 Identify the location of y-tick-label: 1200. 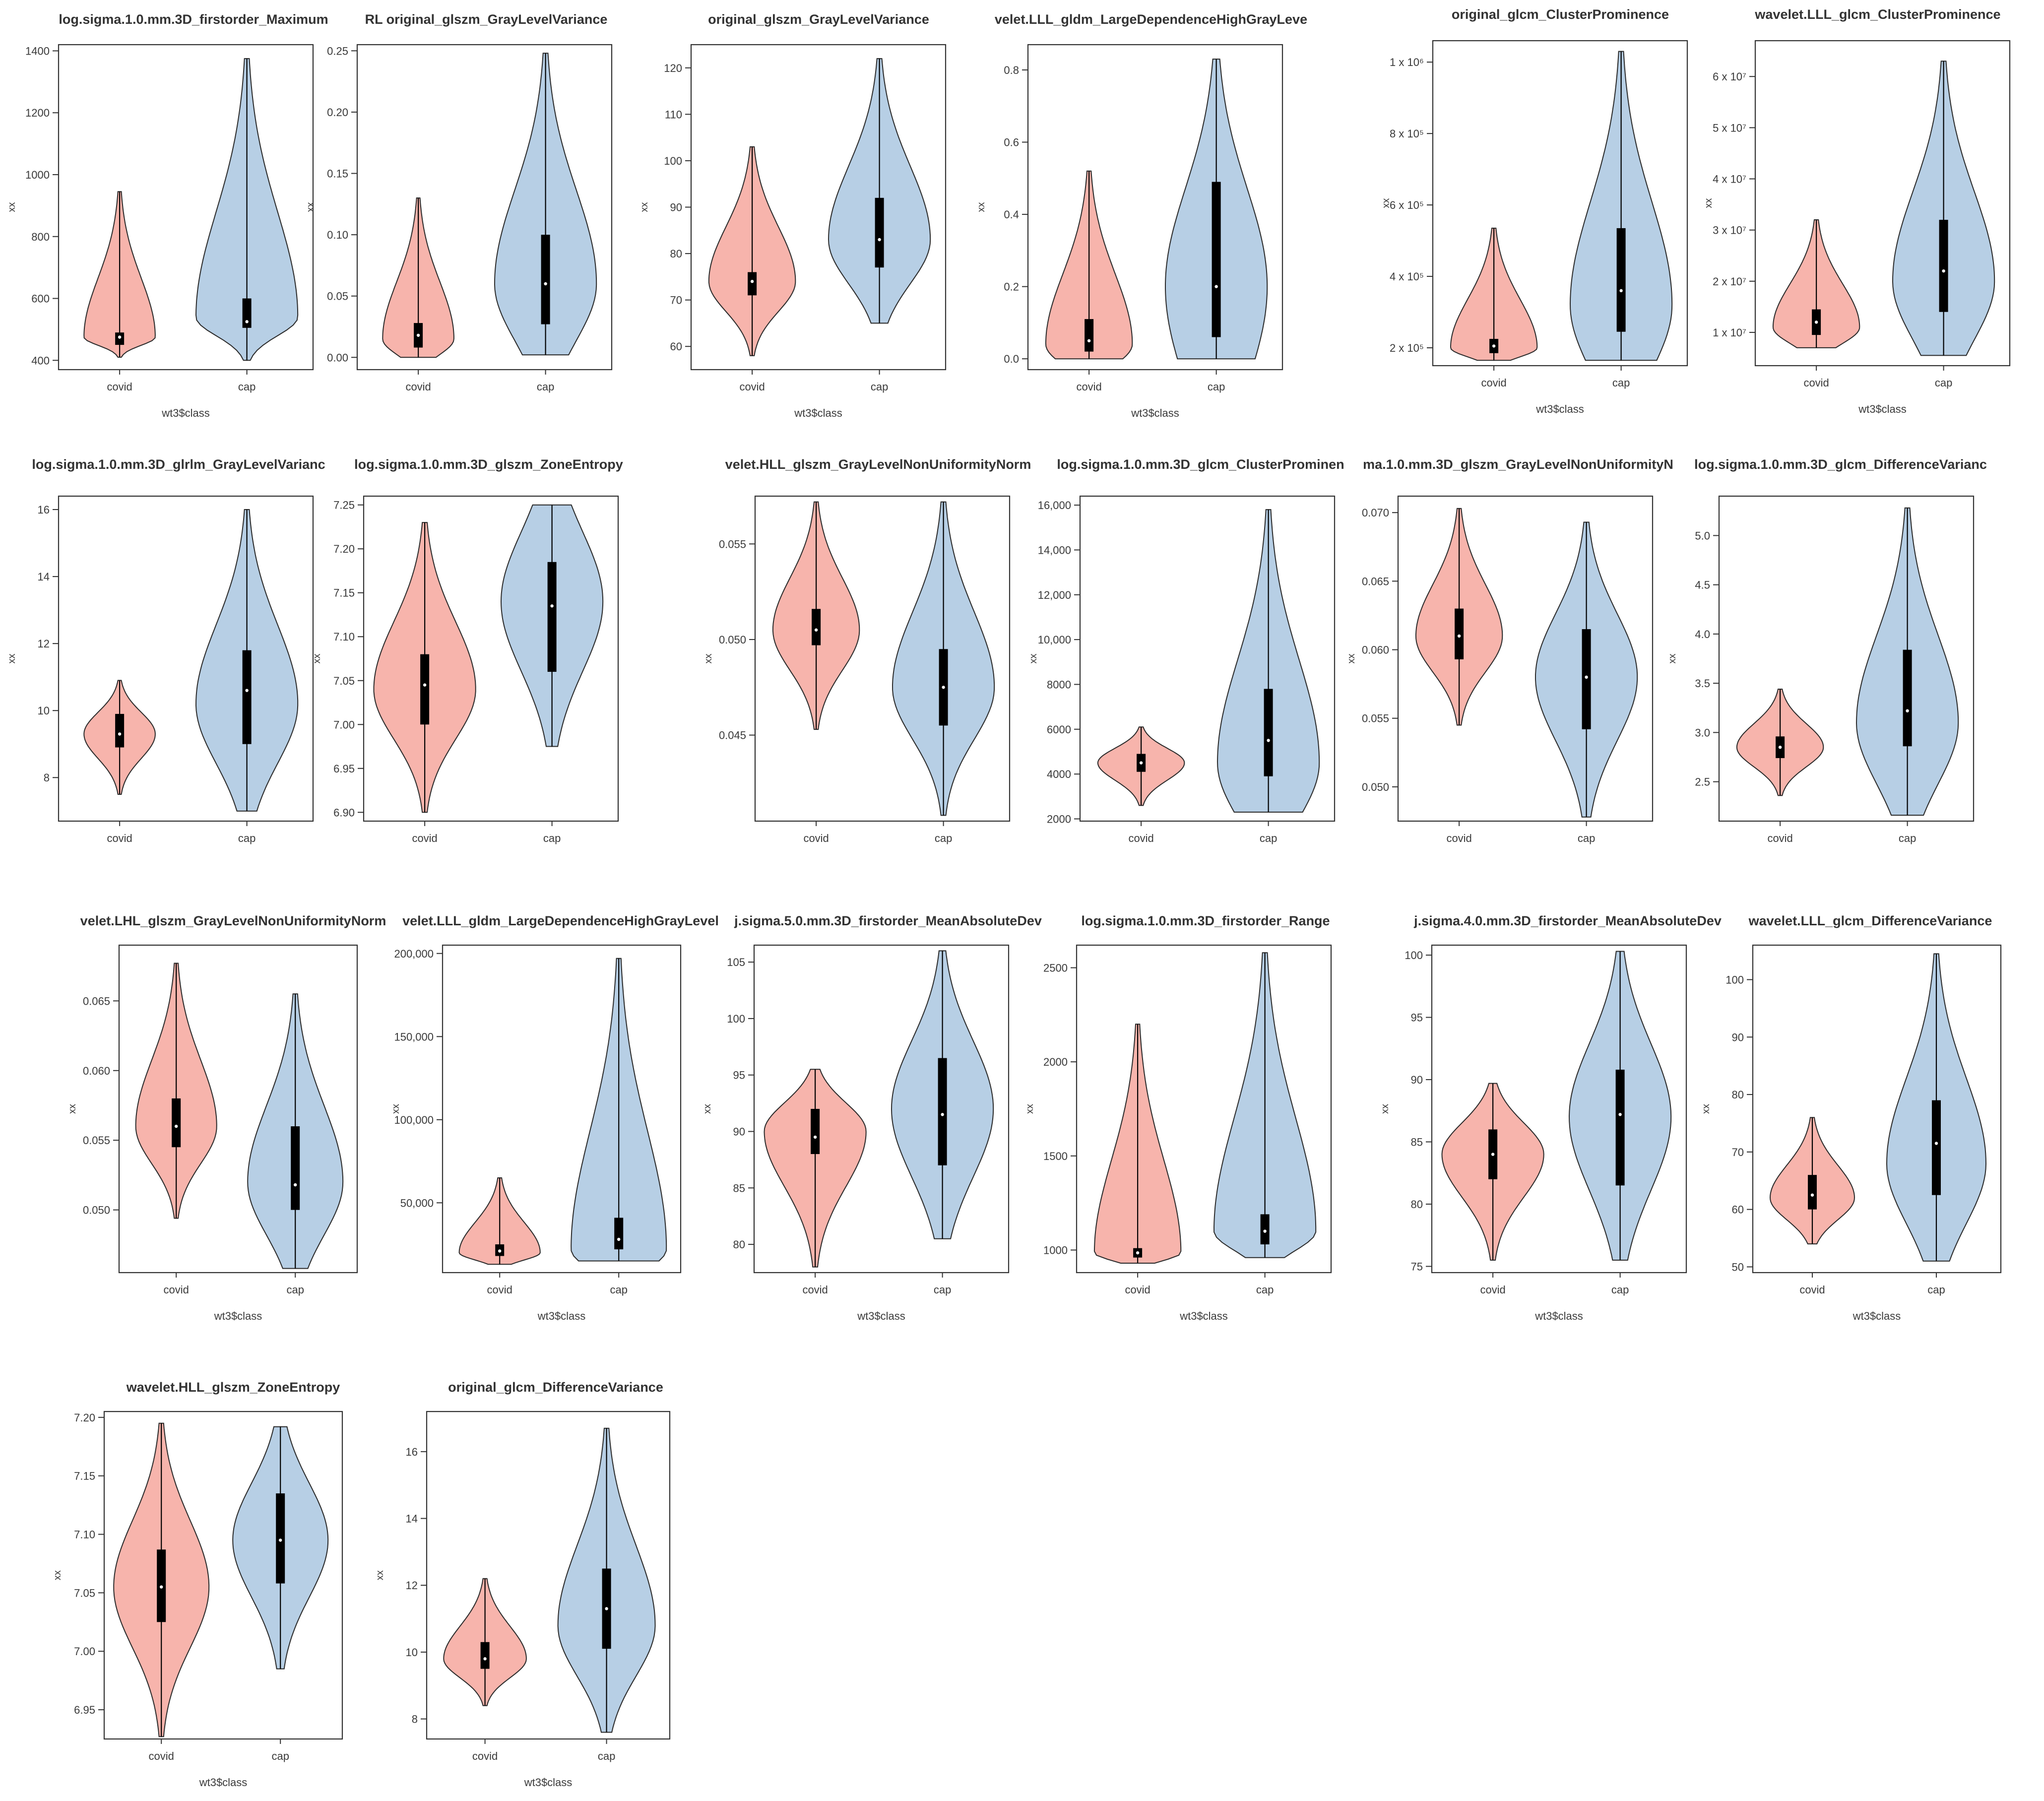
(37, 113).